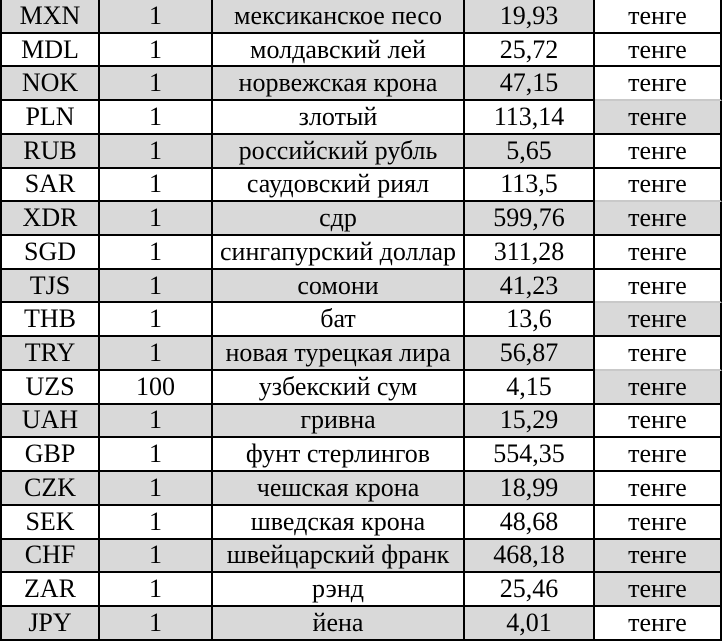  I want to click on table-row: THB 1 бат 13,6 тенге, so click(362, 320).